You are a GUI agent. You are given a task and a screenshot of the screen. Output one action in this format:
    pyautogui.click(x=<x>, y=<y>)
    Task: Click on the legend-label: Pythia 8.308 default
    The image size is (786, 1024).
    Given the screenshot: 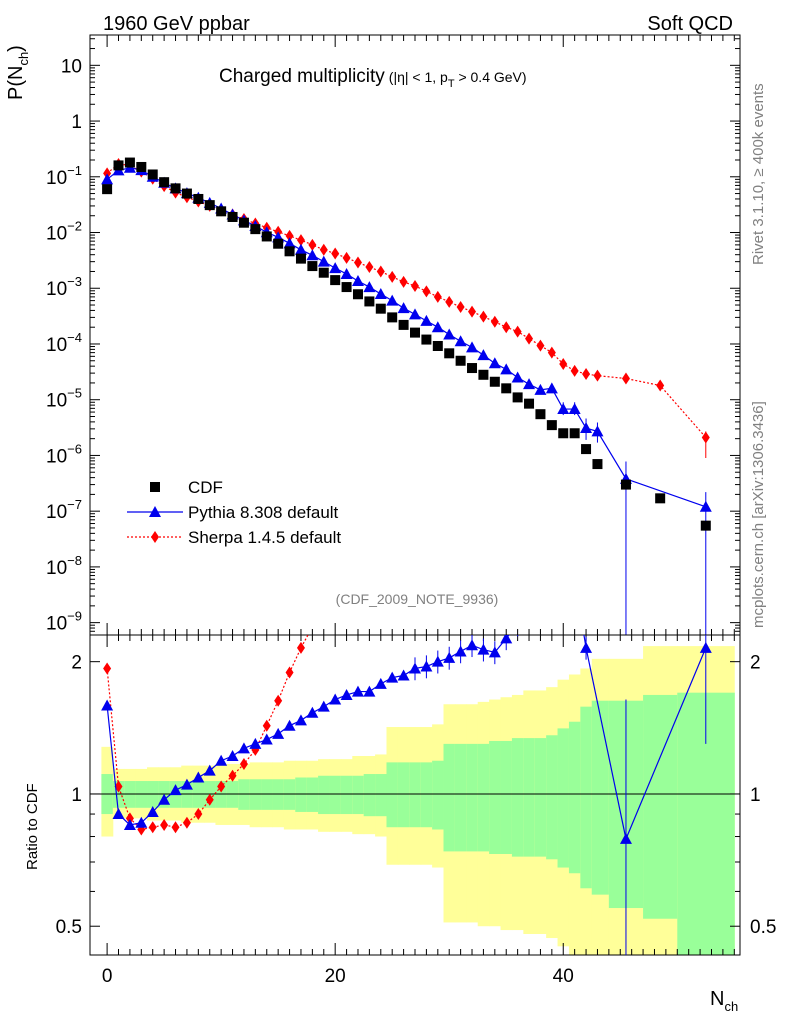 What is the action you would take?
    pyautogui.click(x=263, y=512)
    